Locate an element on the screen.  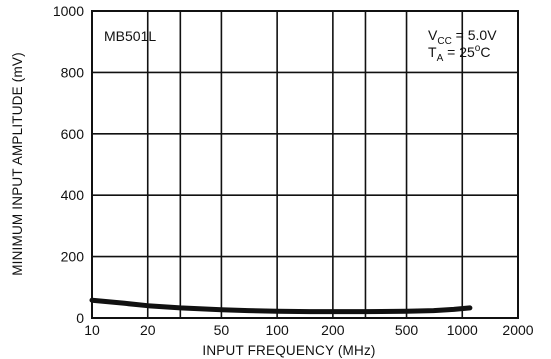
y-tick-label: 400 is located at coordinates (73, 195).